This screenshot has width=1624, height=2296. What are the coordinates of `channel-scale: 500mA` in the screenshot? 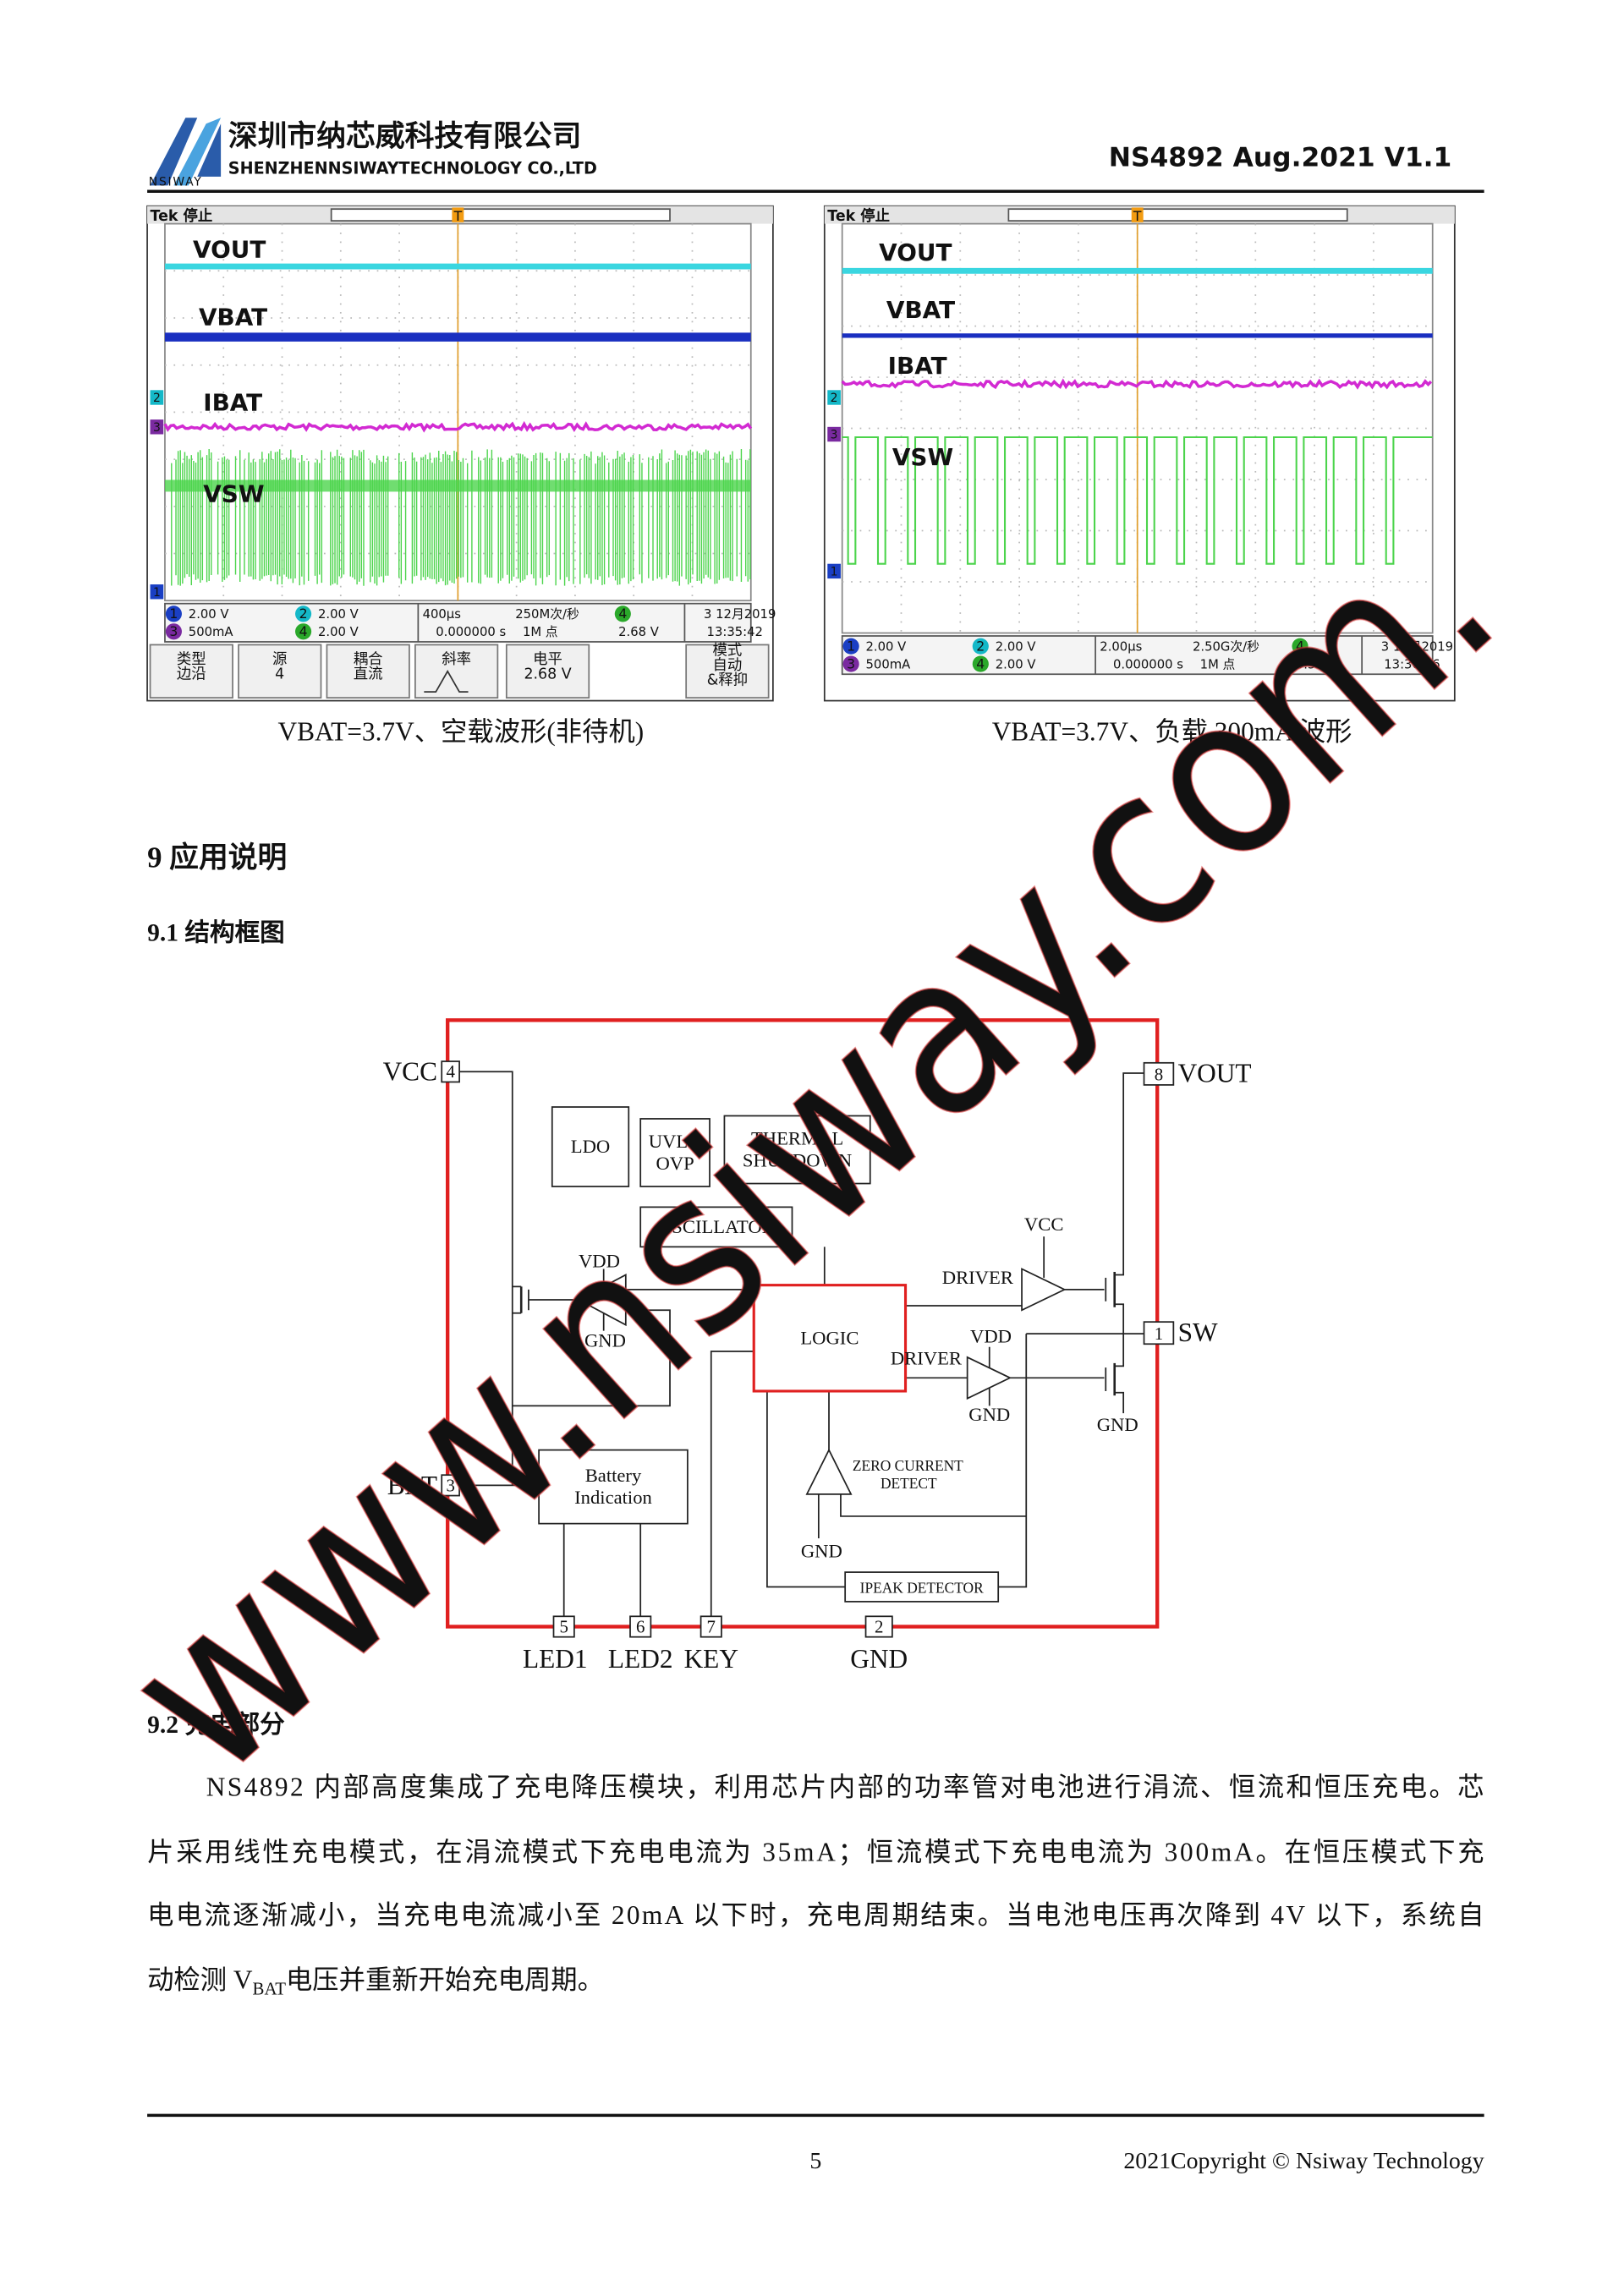 It's located at (211, 632).